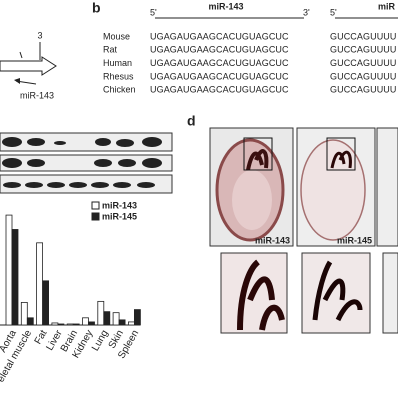 The height and width of the screenshot is (398, 398). Describe the element at coordinates (387, 6) in the screenshot. I see `mirna-name: miR` at that location.